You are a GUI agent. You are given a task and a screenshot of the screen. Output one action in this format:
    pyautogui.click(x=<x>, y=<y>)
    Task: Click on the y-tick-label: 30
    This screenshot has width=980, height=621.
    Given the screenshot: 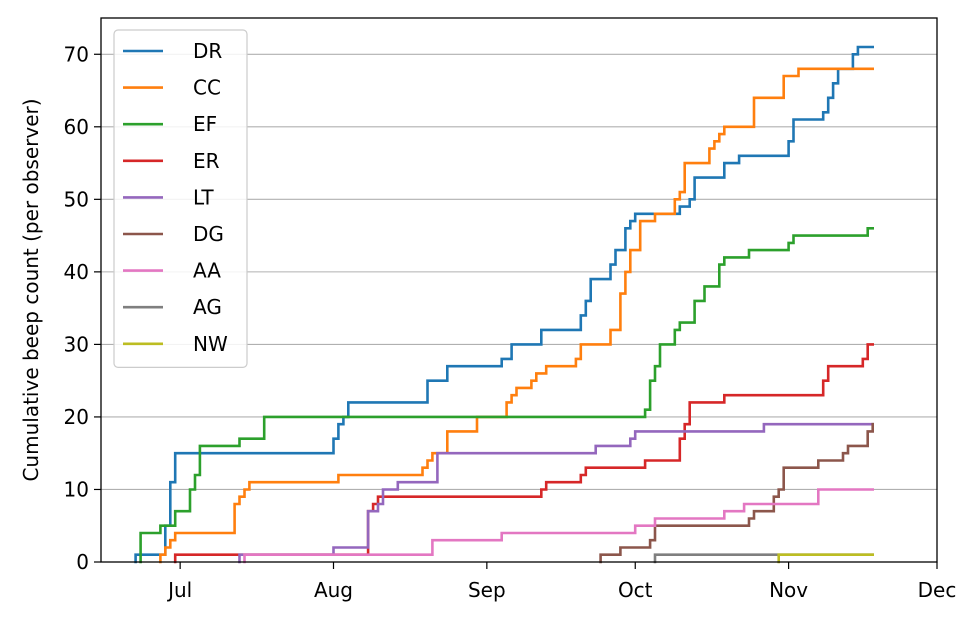 What is the action you would take?
    pyautogui.click(x=76, y=344)
    